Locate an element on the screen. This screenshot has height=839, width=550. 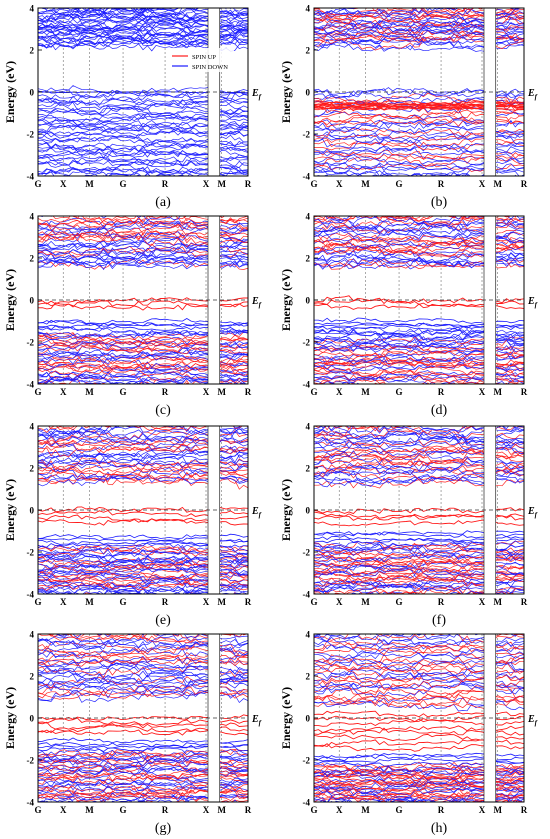
panel-caption: (b) is located at coordinates (439, 202).